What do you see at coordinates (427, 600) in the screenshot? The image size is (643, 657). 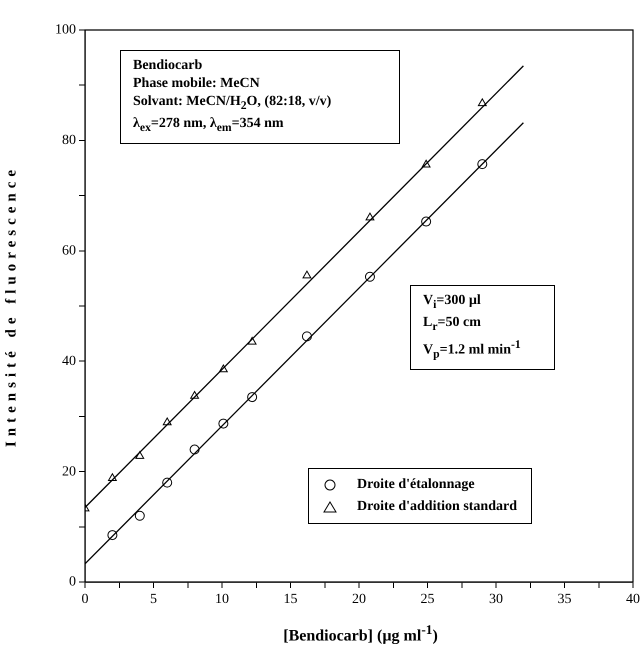 I see `x-tick-label: 25` at bounding box center [427, 600].